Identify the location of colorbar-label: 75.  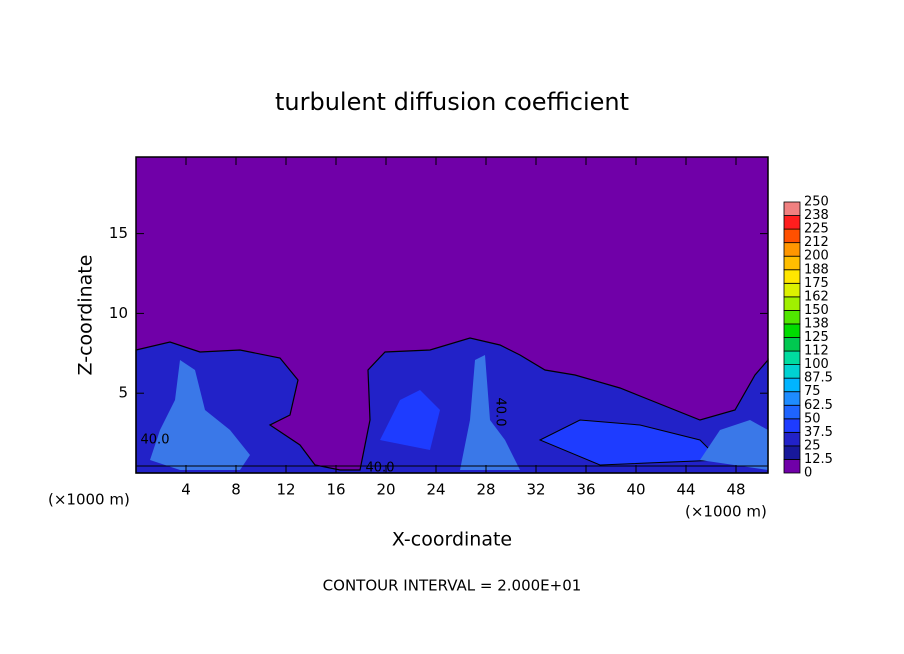
(812, 391).